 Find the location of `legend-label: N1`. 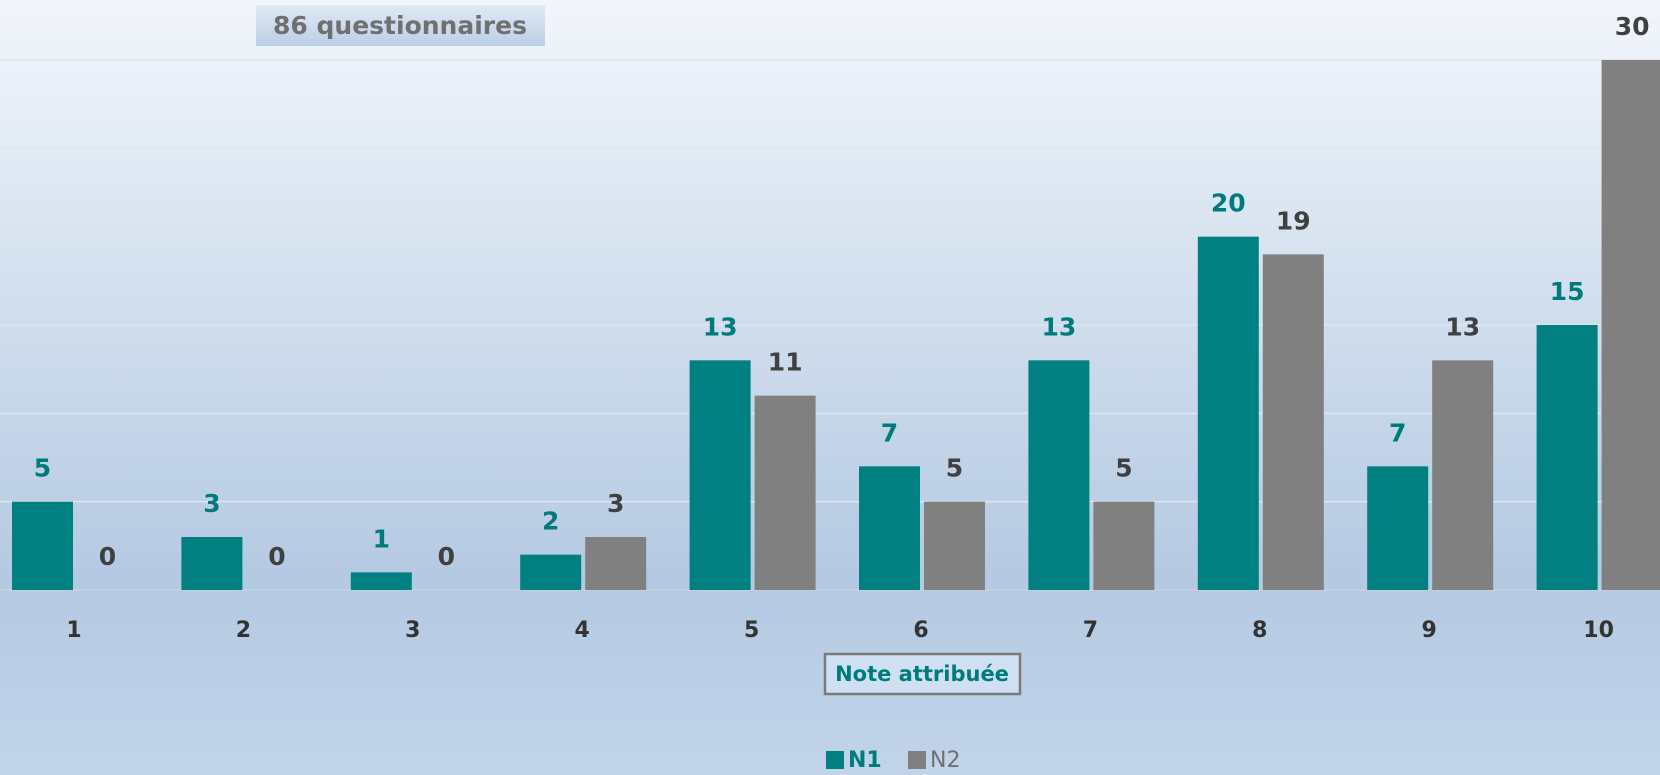

legend-label: N1 is located at coordinates (865, 760).